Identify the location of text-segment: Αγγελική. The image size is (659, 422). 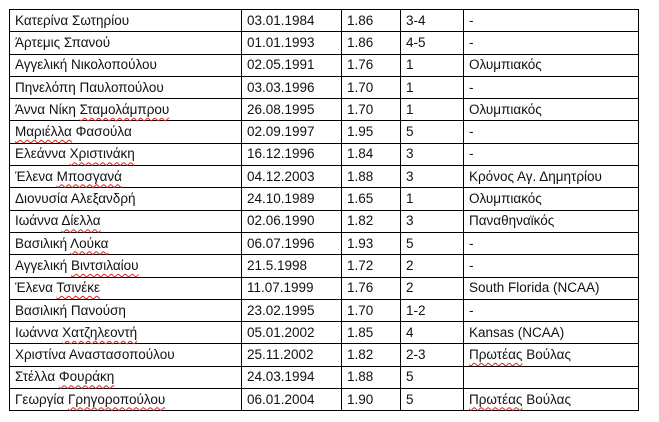
(43, 265).